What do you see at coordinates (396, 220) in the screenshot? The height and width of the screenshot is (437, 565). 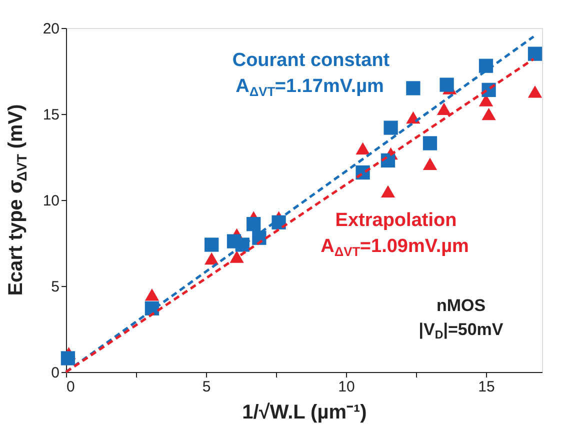 I see `annotation: Extrapolation` at bounding box center [396, 220].